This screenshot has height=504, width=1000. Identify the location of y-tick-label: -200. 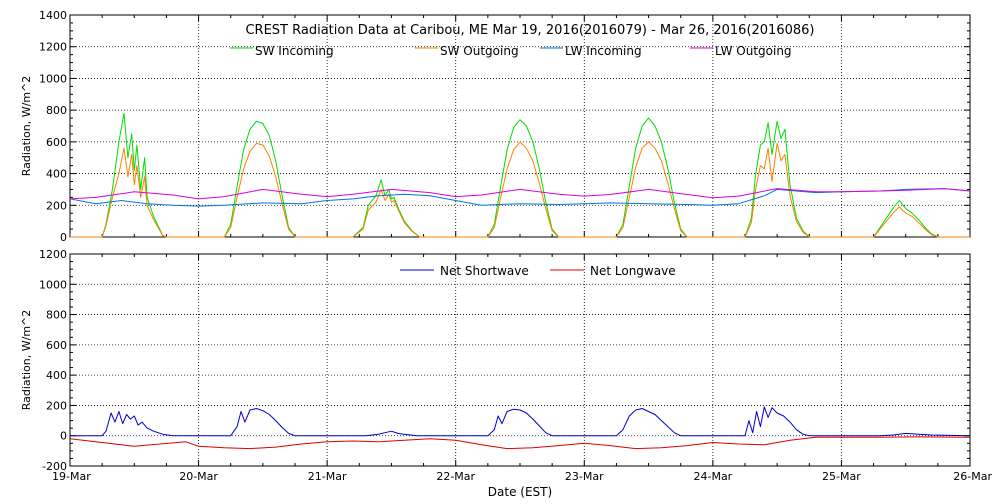
(54, 466).